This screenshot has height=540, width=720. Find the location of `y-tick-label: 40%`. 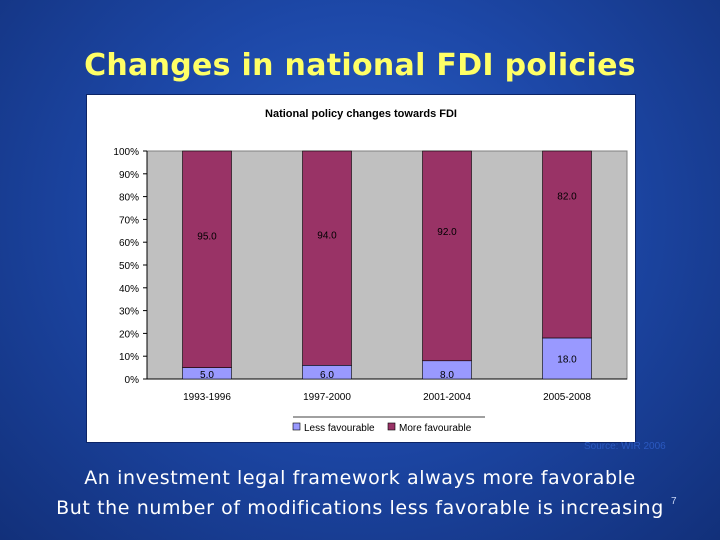

y-tick-label: 40% is located at coordinates (129, 289).